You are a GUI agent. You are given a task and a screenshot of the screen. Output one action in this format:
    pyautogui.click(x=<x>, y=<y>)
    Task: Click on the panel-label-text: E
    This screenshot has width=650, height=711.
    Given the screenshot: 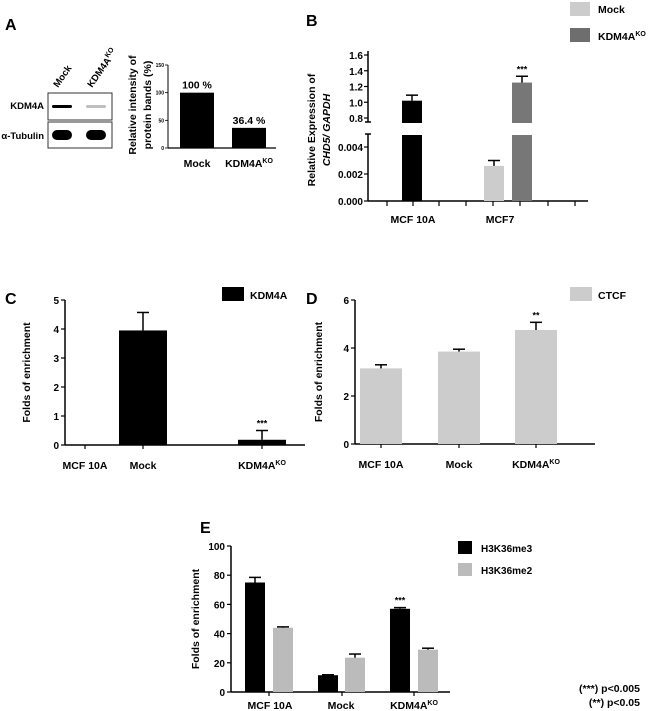 What is the action you would take?
    pyautogui.click(x=205, y=528)
    